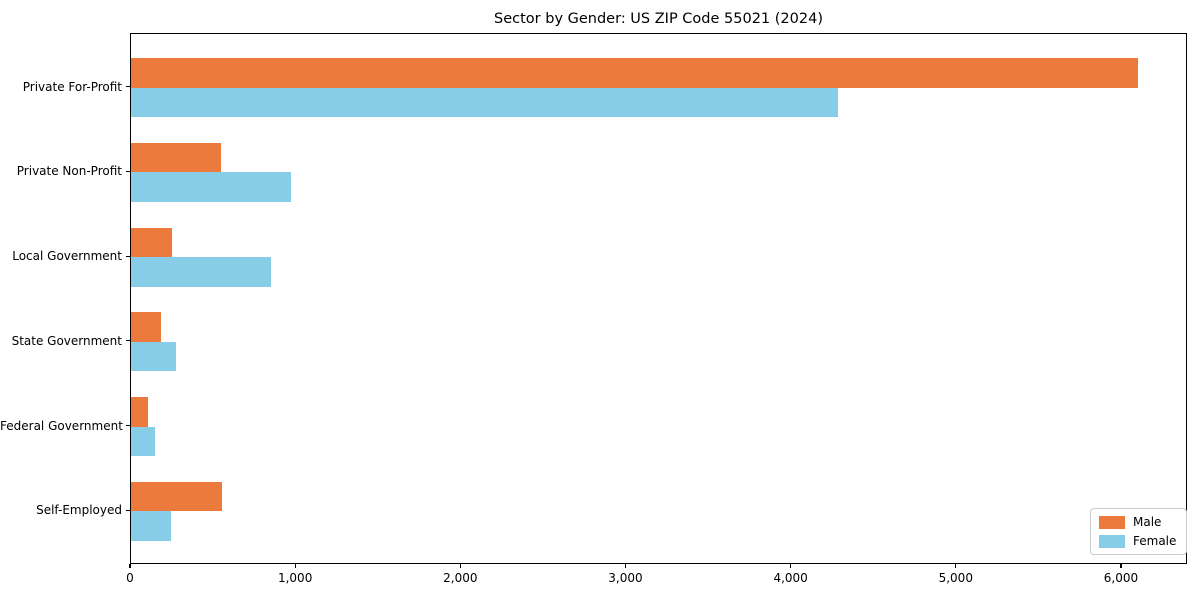  Describe the element at coordinates (176, 496) in the screenshot. I see `bar-male-self-employed` at that location.